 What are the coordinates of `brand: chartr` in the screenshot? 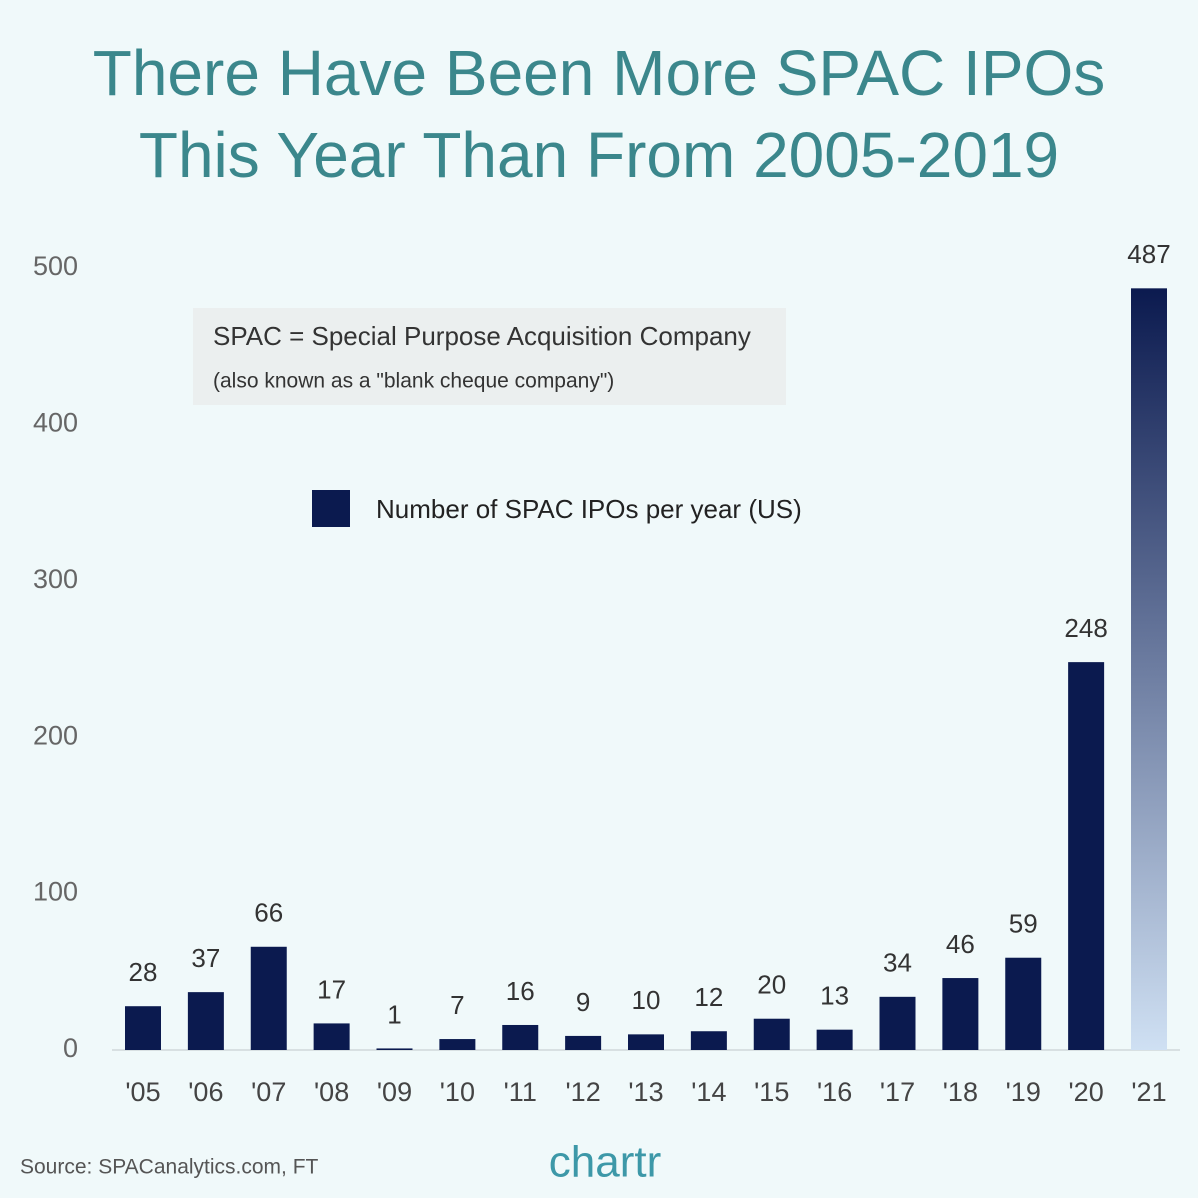 It's located at (605, 1162).